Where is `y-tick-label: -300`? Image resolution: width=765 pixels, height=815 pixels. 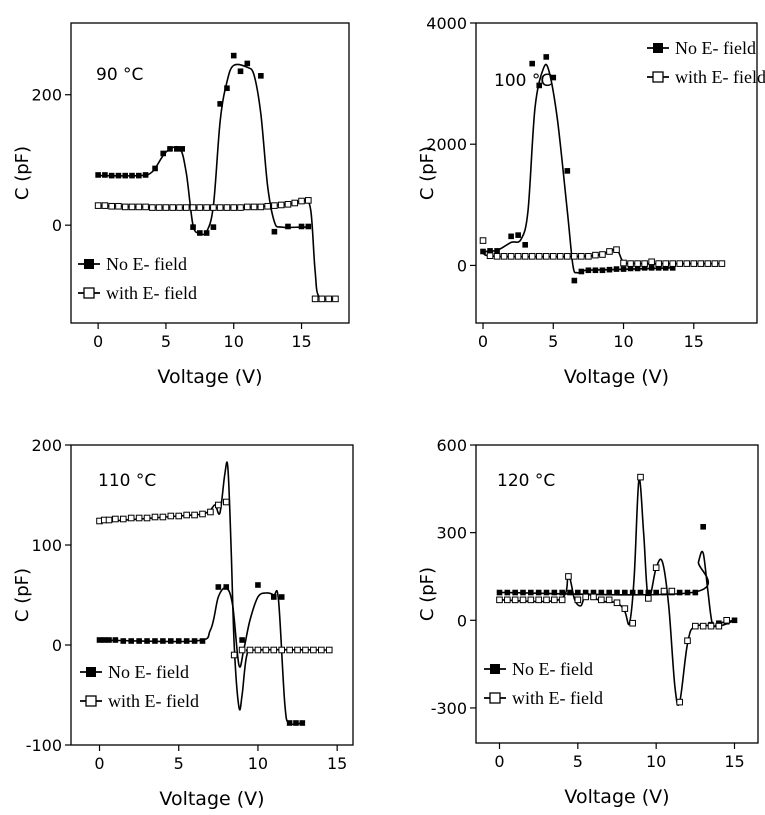
y-tick-label: -300 is located at coordinates (449, 708).